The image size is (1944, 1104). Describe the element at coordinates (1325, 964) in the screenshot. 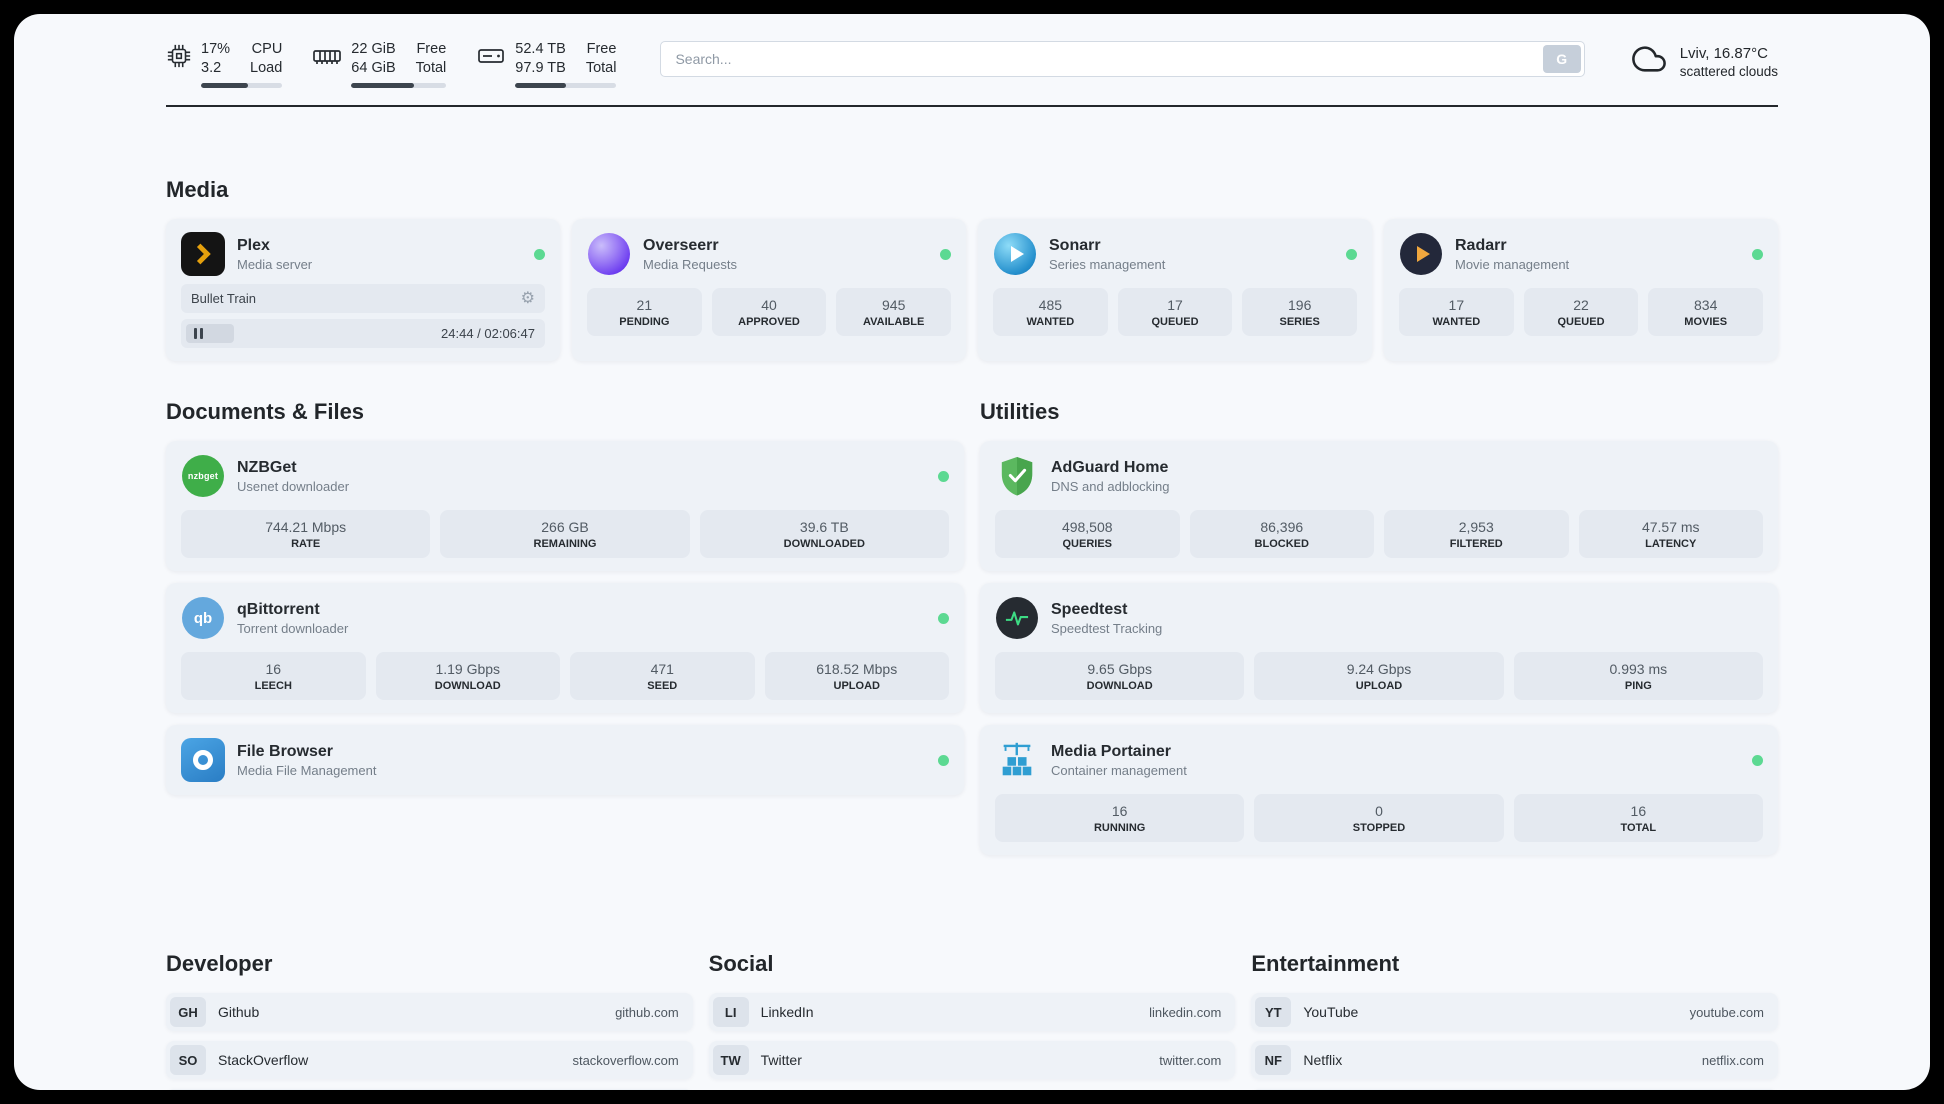

I see `entertainment-section-title: Entertainment` at that location.